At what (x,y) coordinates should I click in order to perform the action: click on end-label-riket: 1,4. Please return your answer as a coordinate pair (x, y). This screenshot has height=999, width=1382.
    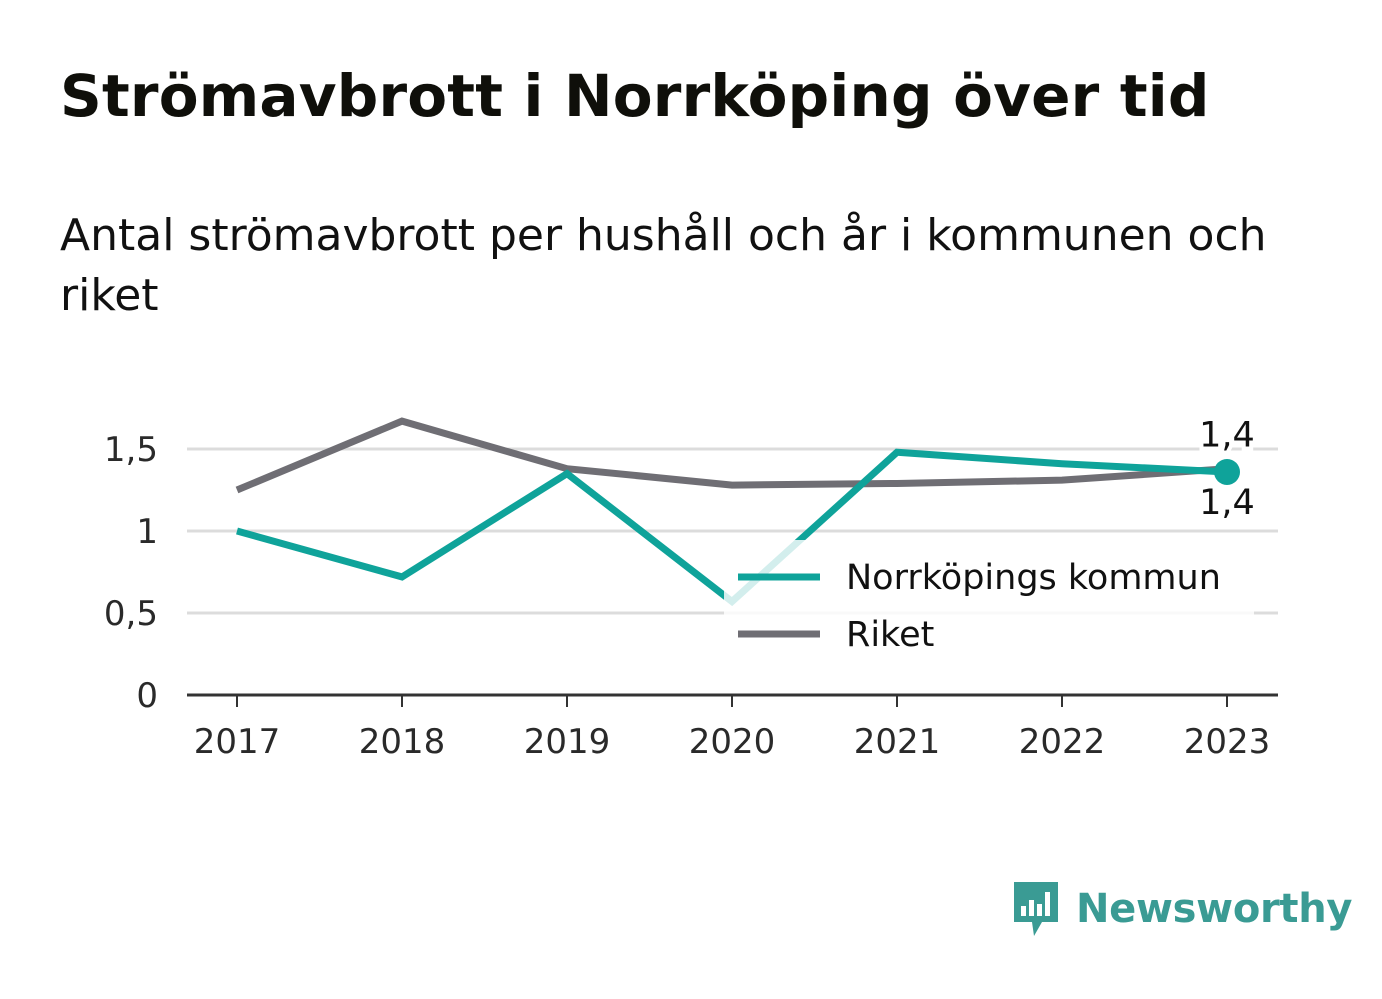
    Looking at the image, I should click on (1227, 436).